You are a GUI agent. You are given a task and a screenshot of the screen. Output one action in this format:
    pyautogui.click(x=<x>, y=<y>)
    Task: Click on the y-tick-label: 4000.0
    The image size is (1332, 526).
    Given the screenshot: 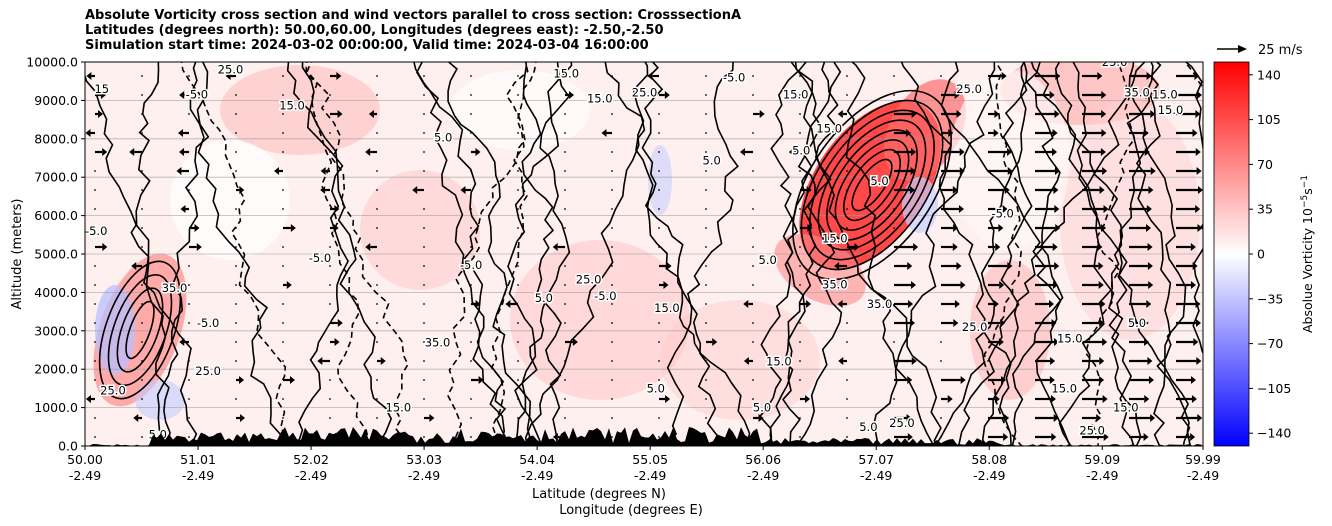 What is the action you would take?
    pyautogui.click(x=56, y=292)
    